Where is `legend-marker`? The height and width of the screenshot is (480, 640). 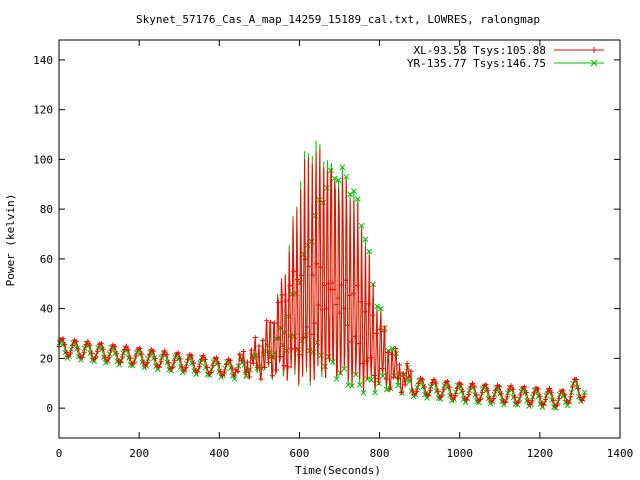
legend-marker is located at coordinates (594, 63).